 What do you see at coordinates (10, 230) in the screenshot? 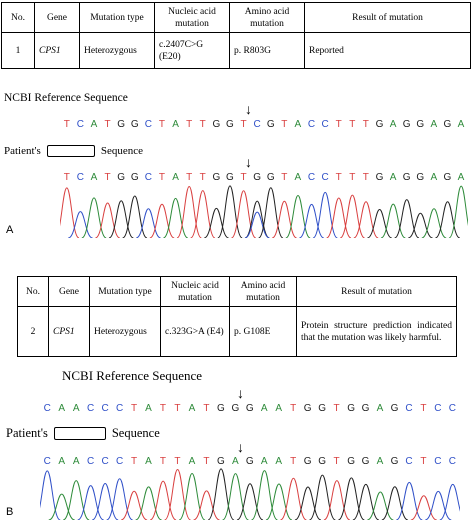
I see `panel-label-a: A` at bounding box center [10, 230].